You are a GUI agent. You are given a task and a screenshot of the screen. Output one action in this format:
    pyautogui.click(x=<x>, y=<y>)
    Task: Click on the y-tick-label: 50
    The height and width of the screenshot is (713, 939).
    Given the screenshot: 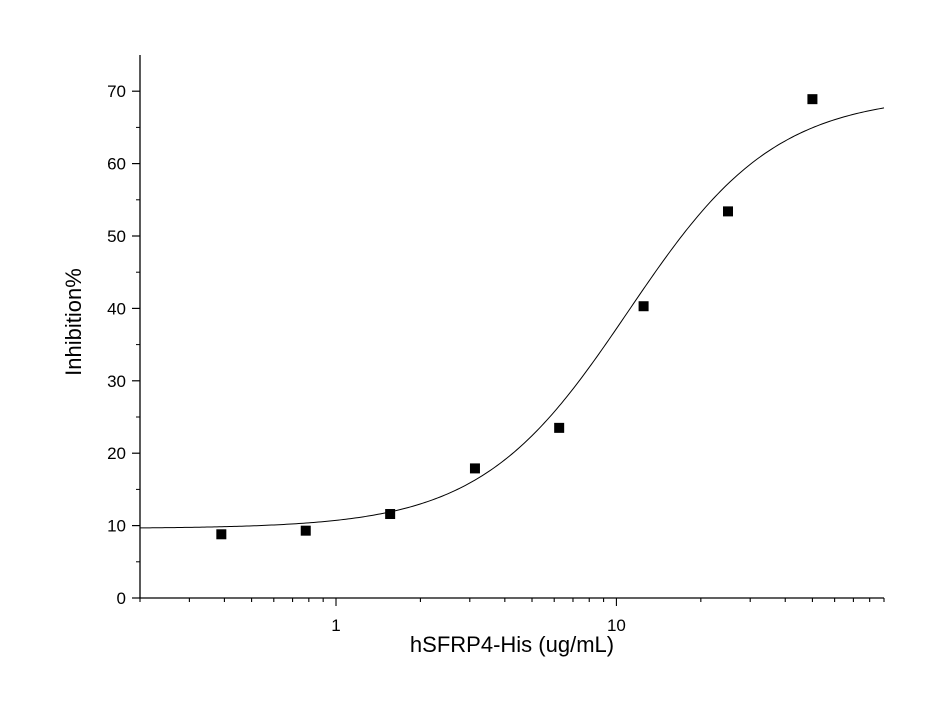 What is the action you would take?
    pyautogui.click(x=116, y=236)
    